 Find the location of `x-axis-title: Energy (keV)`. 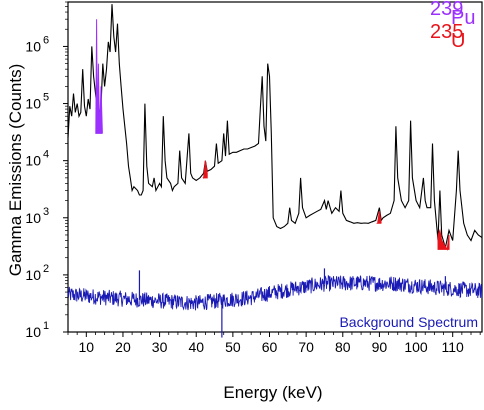

x-axis-title: Energy (keV) is located at coordinates (272, 392).